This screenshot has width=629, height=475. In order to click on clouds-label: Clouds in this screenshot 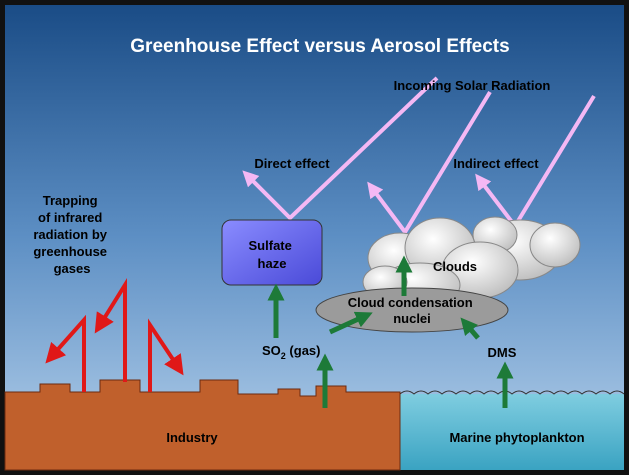, I will do `click(455, 266)`.